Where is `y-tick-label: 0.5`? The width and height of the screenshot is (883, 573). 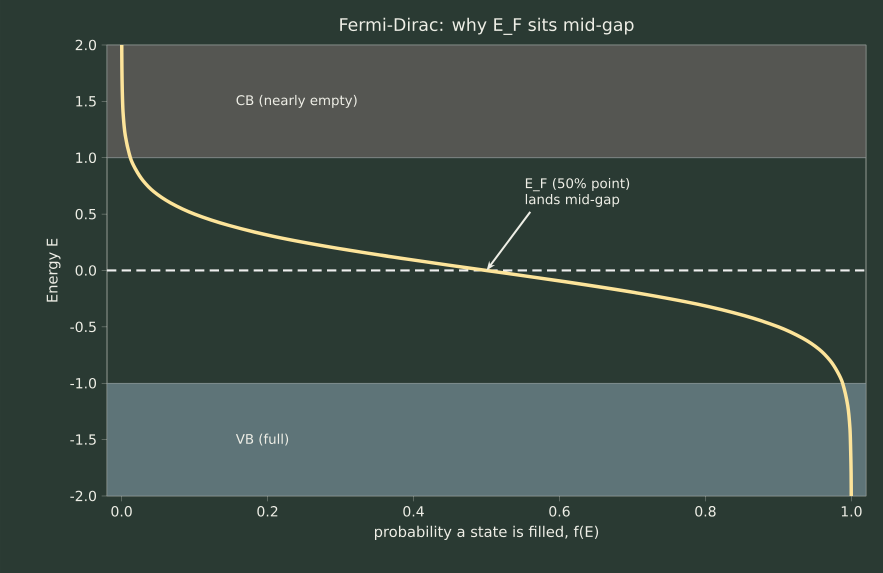
y-tick-label: 0.5 is located at coordinates (86, 214).